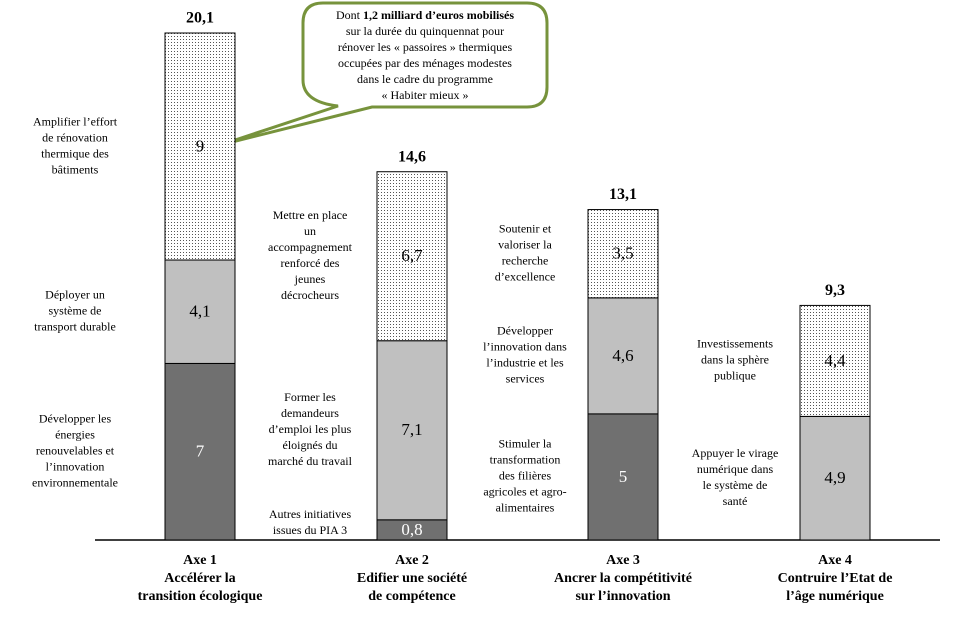 The width and height of the screenshot is (953, 617). Describe the element at coordinates (623, 194) in the screenshot. I see `total-label: 13,1` at that location.